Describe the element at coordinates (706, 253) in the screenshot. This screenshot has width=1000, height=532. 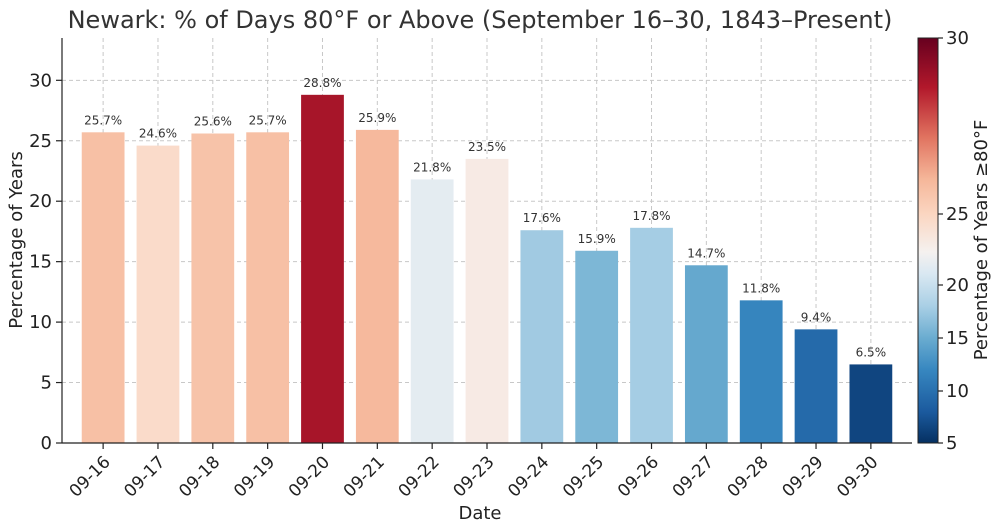
I see `data-label-09-27: 14.7%` at that location.